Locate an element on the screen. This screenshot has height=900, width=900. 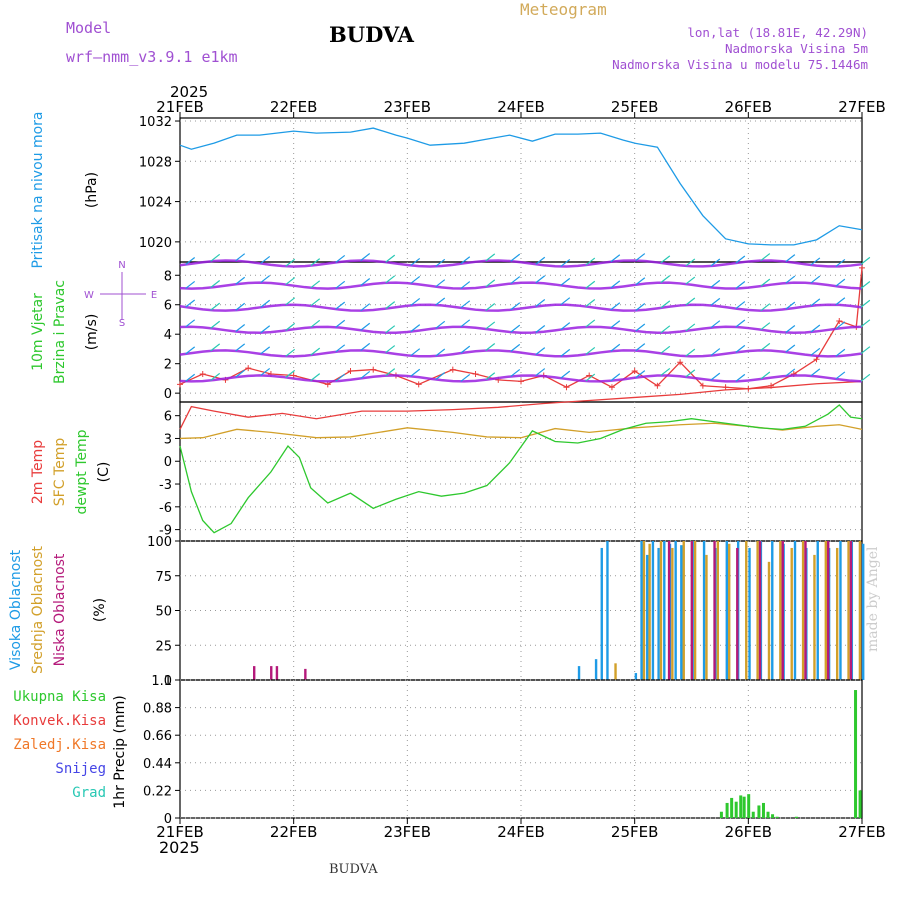
temp-unit: (C) is located at coordinates (104, 472).